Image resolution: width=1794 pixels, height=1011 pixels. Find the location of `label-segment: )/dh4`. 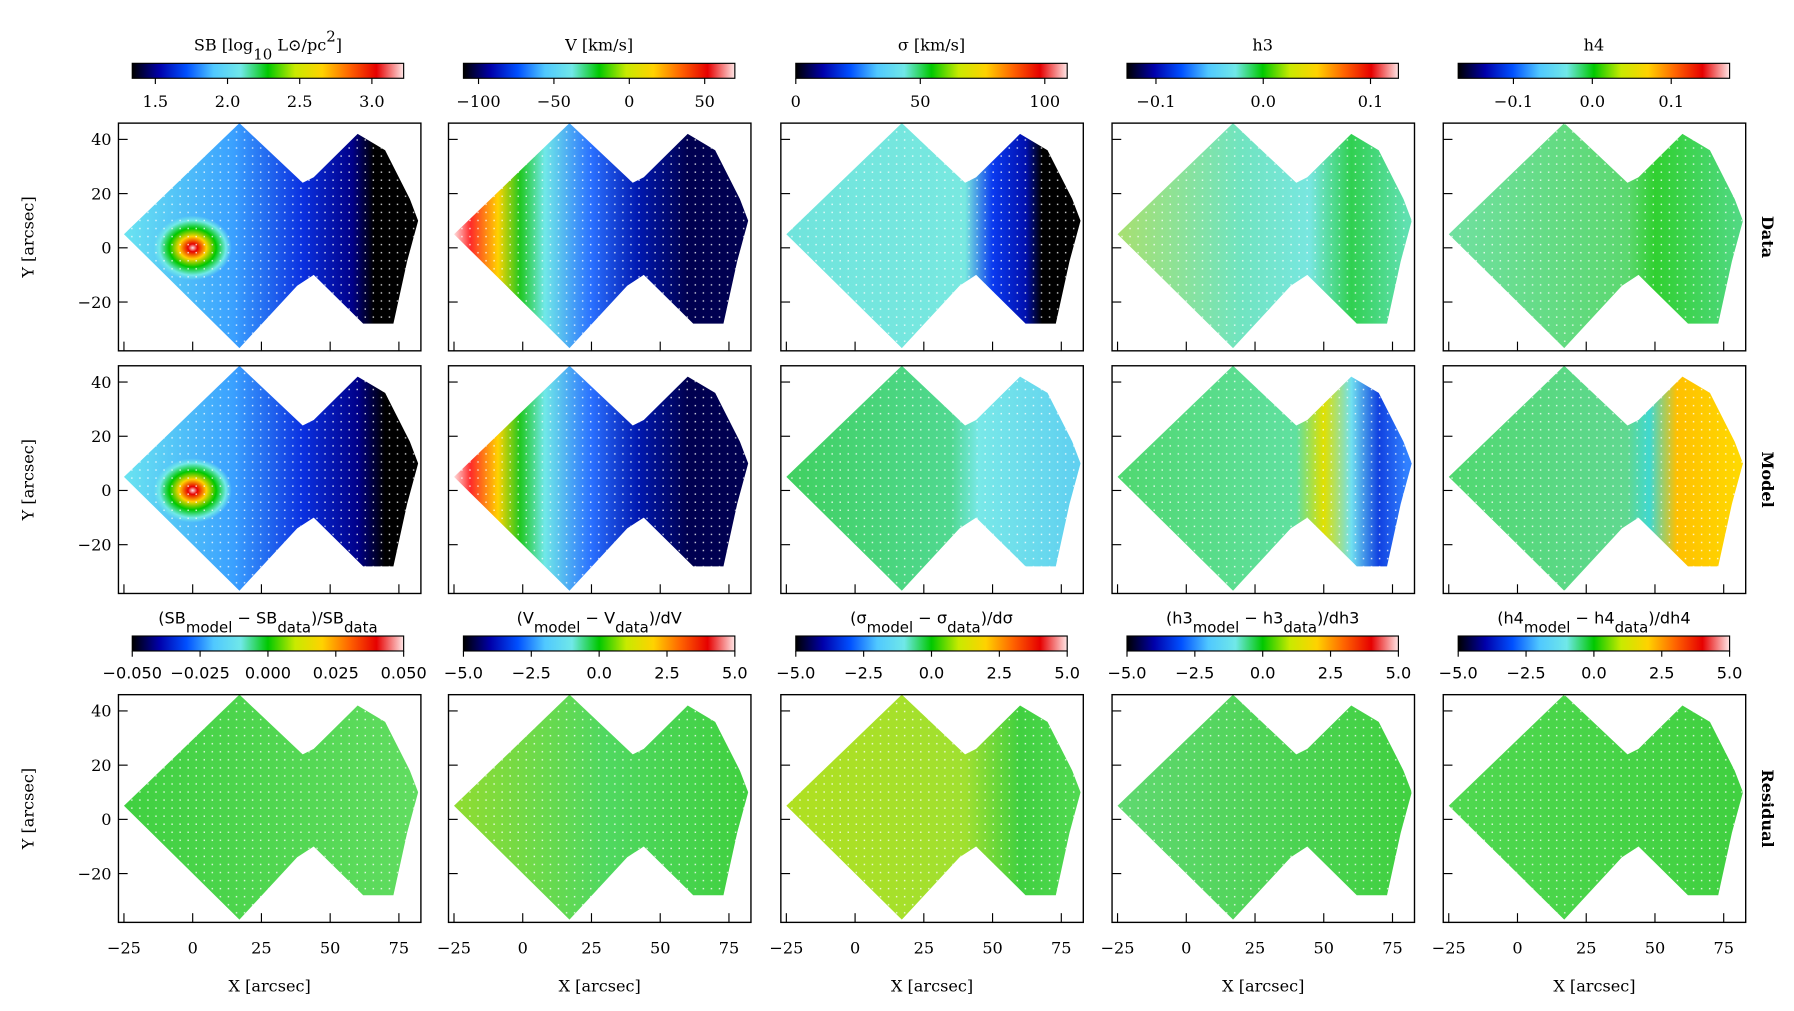

label-segment: )/dh4 is located at coordinates (1669, 617).